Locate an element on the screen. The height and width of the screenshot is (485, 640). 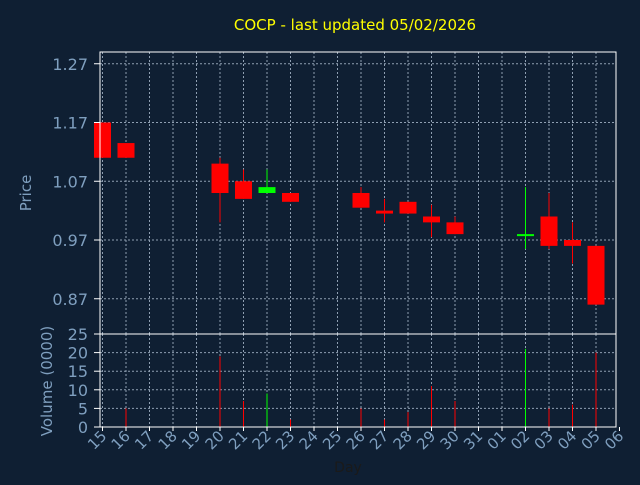
price-tick-label: 1.07 is located at coordinates (70, 181).